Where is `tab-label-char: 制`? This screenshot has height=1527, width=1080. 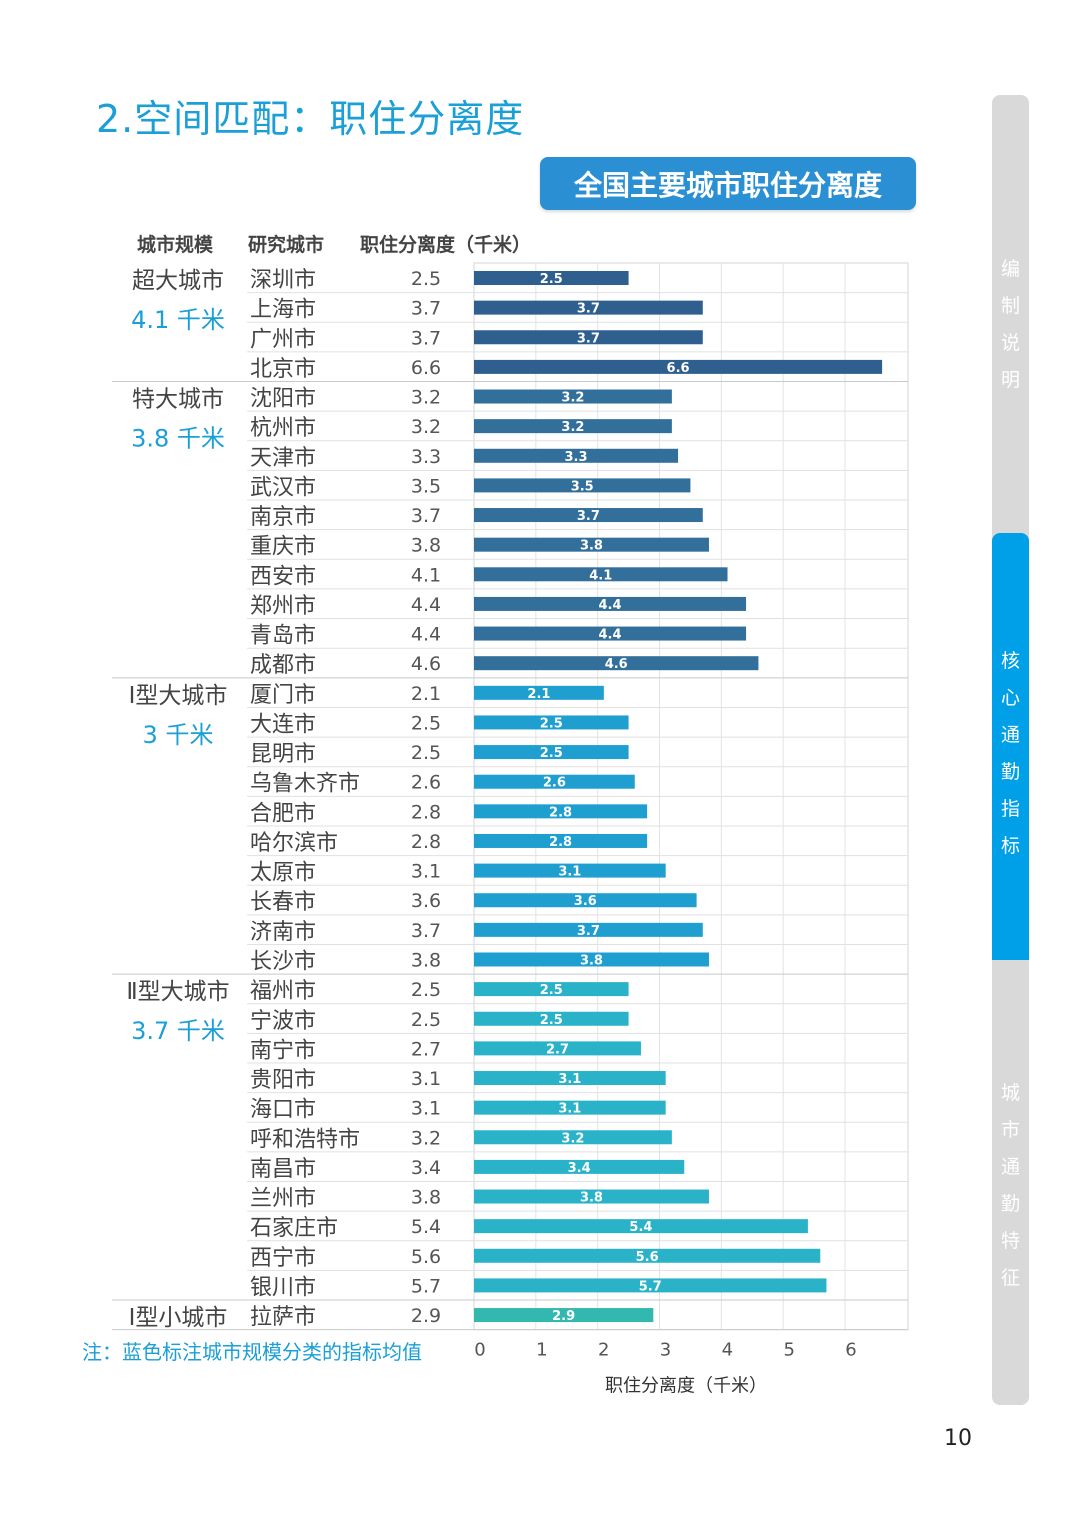 tab-label-char: 制 is located at coordinates (1010, 306).